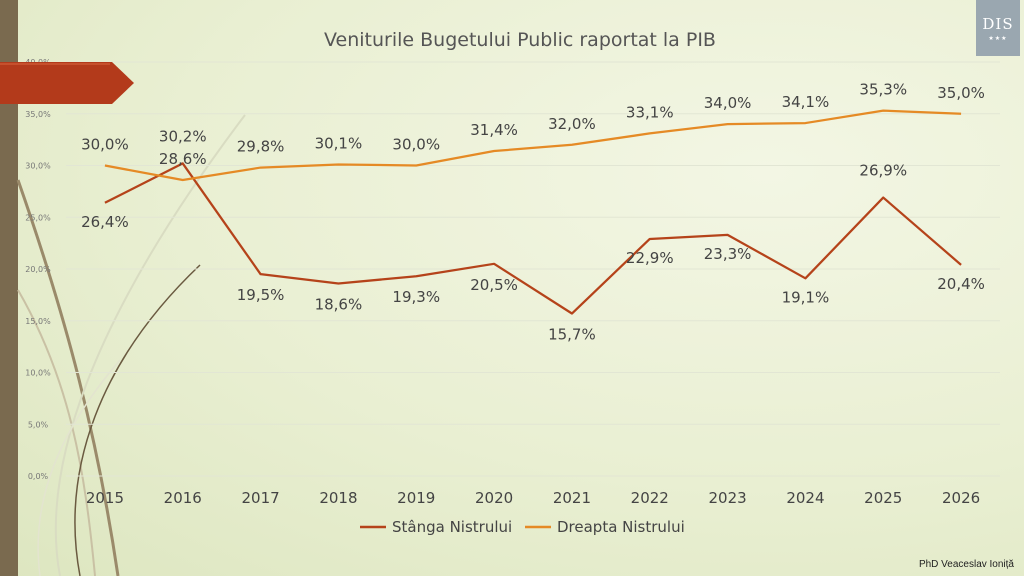  I want to click on x-tick-label: 2022, so click(650, 498).